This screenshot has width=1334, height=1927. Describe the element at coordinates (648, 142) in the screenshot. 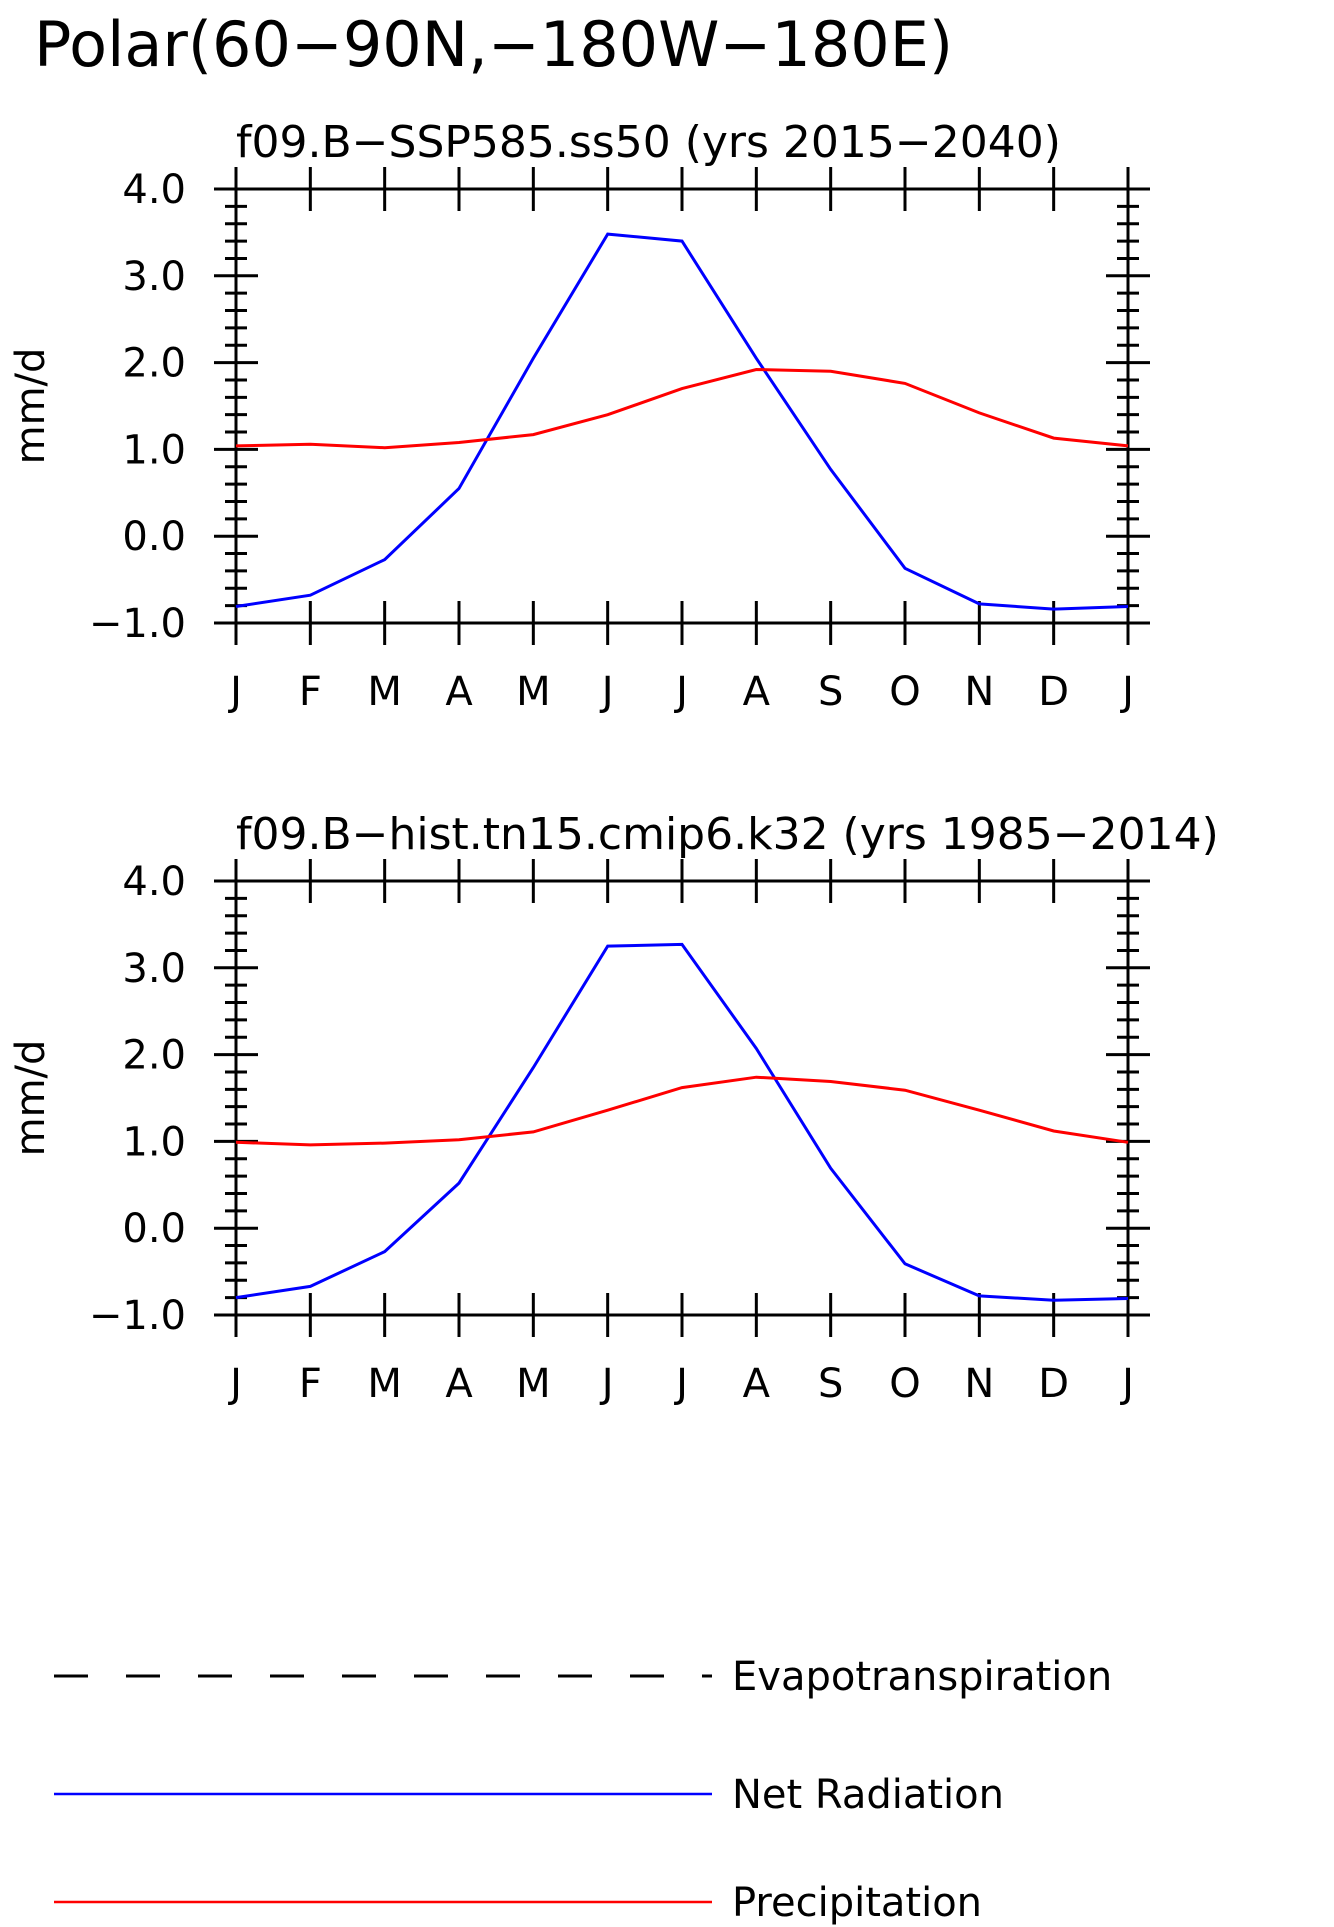

I see `chart-title: f09.B−SSP585.ss50 (yrs 2015−2040)` at that location.